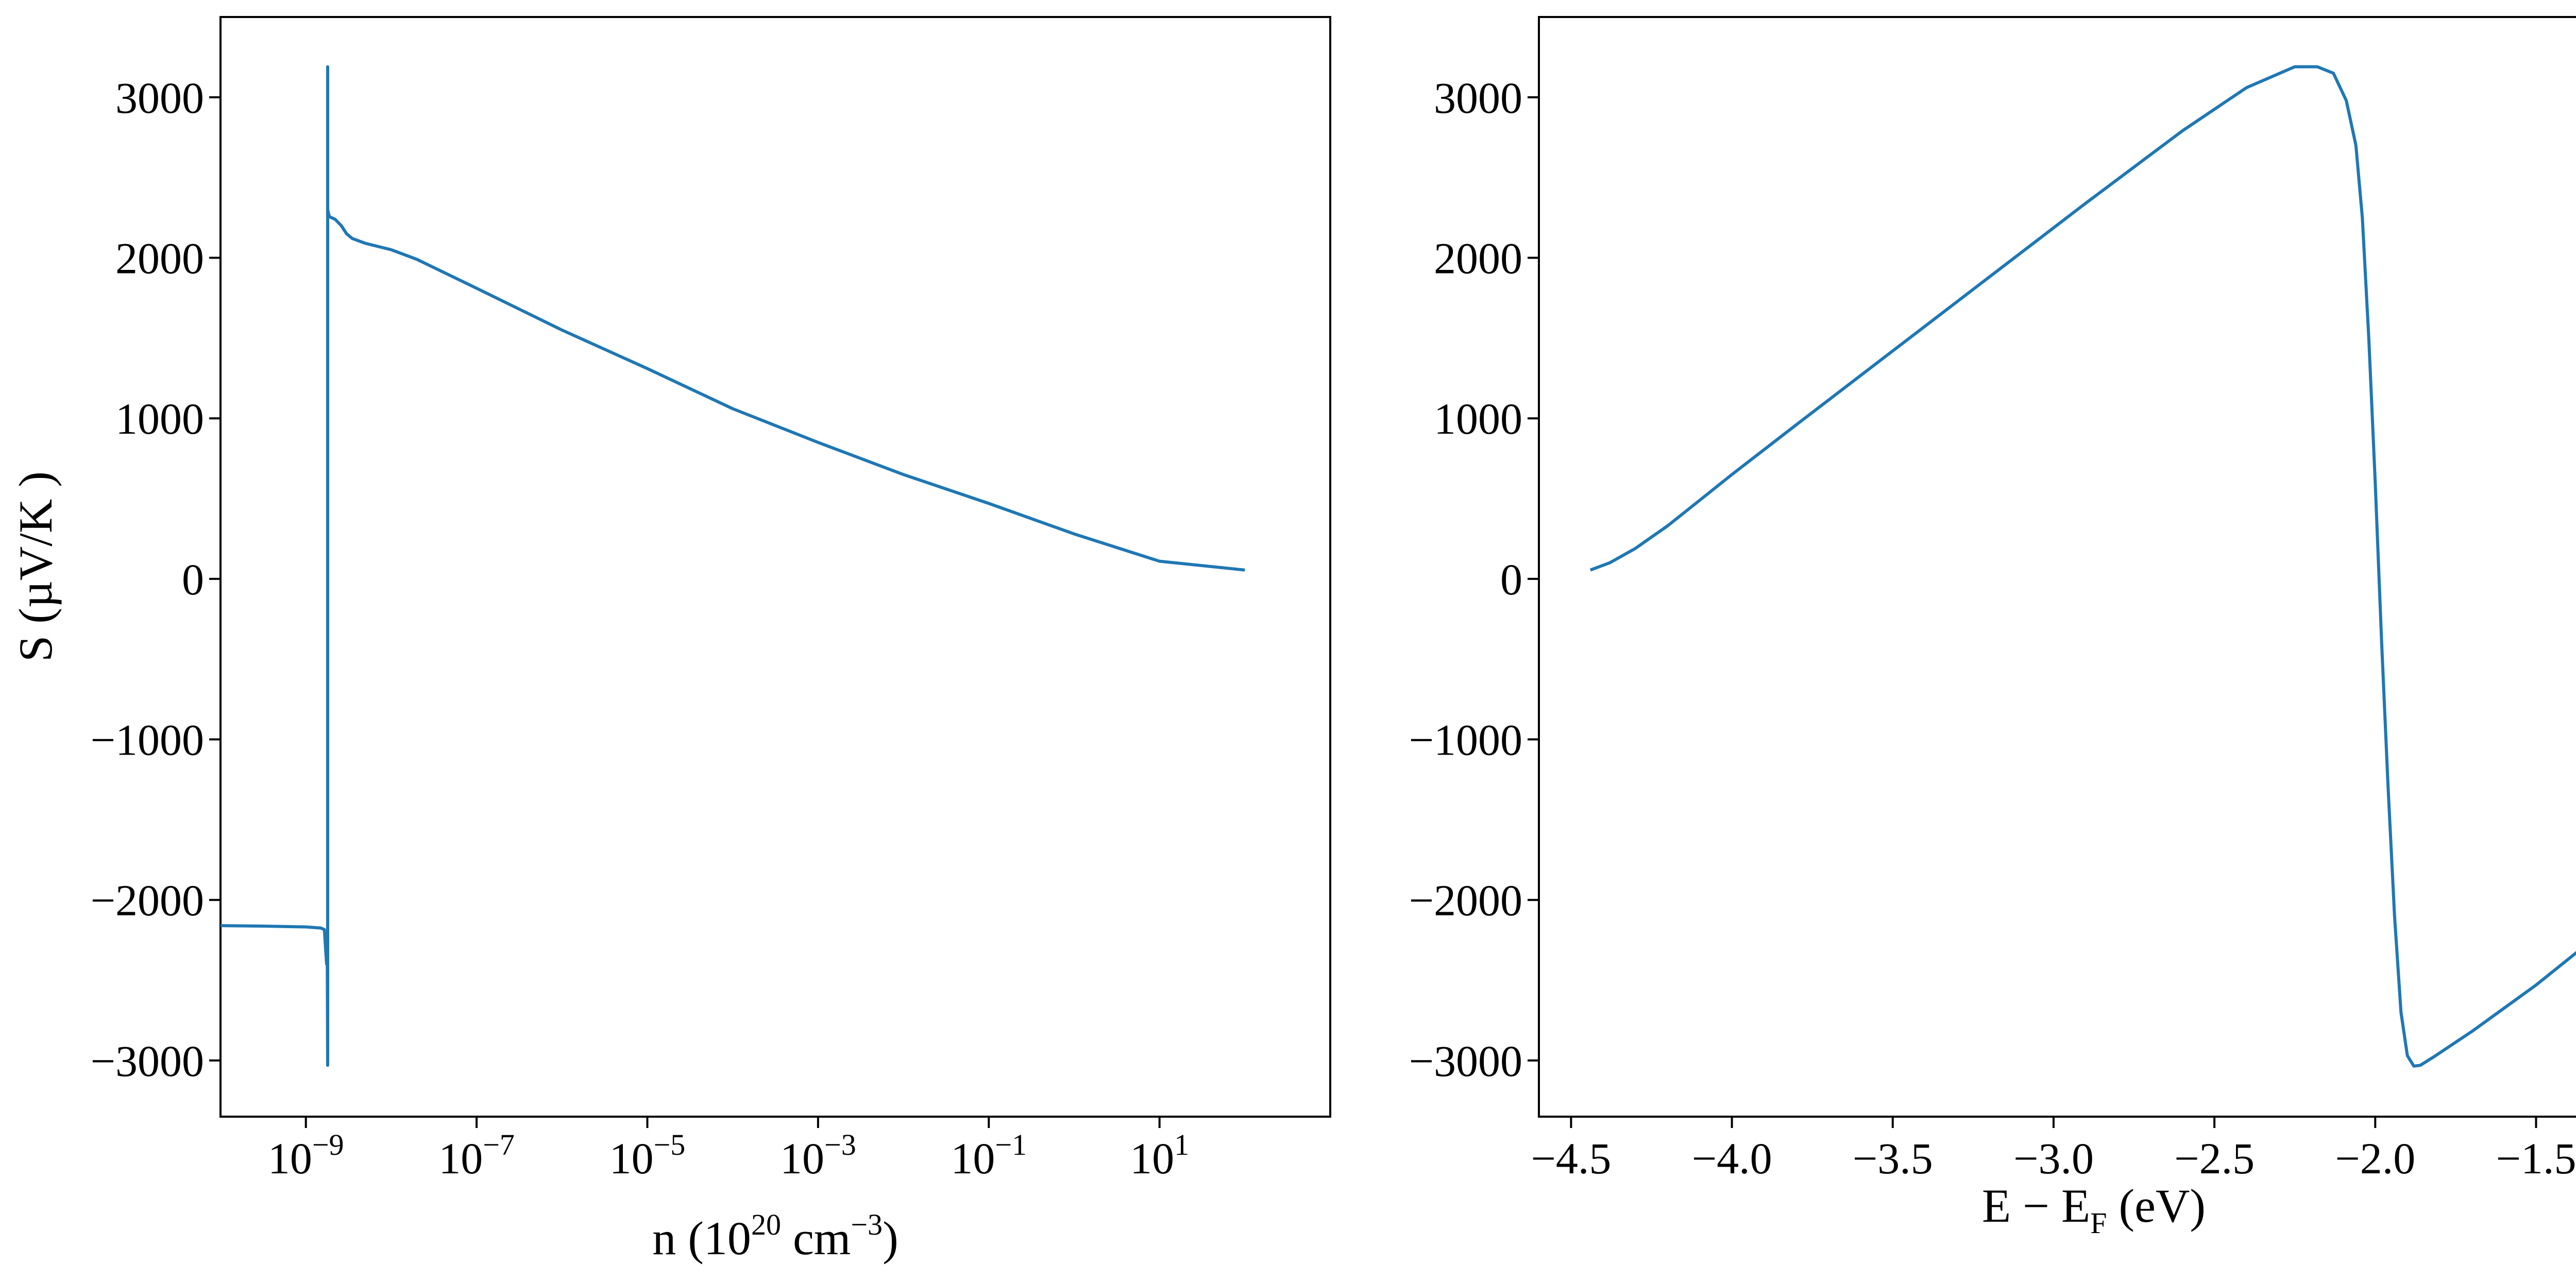  What do you see at coordinates (155, 579) in the screenshot?
I see `left-y-ticks: −3000 −2000 −1000 0 1000 2000 3000` at bounding box center [155, 579].